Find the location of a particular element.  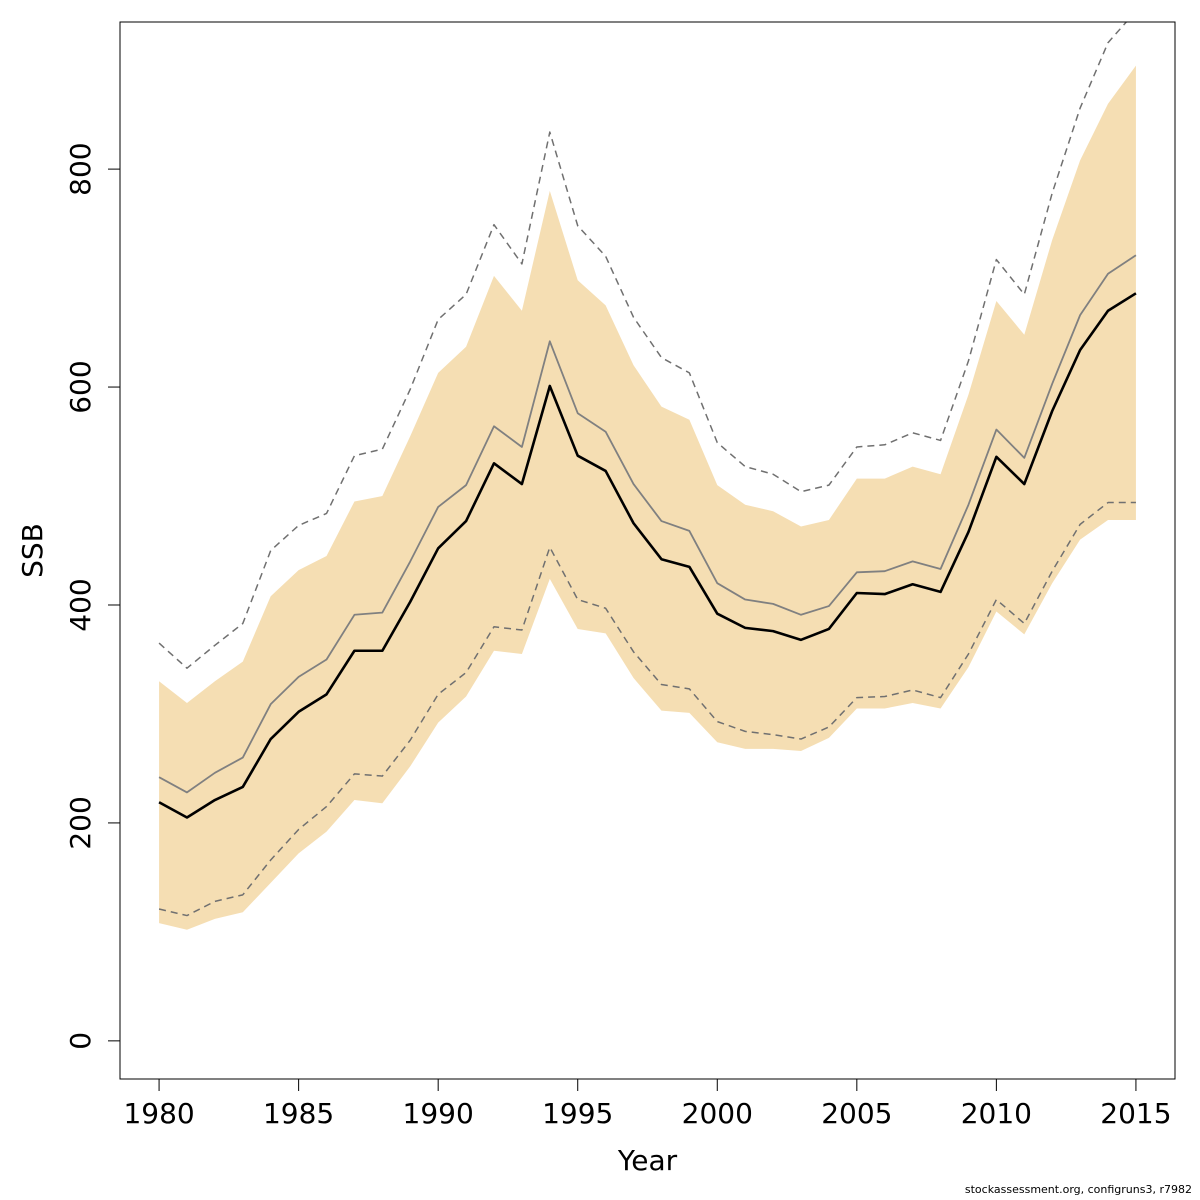

x-tick-label: 1980 is located at coordinates (158, 1113).